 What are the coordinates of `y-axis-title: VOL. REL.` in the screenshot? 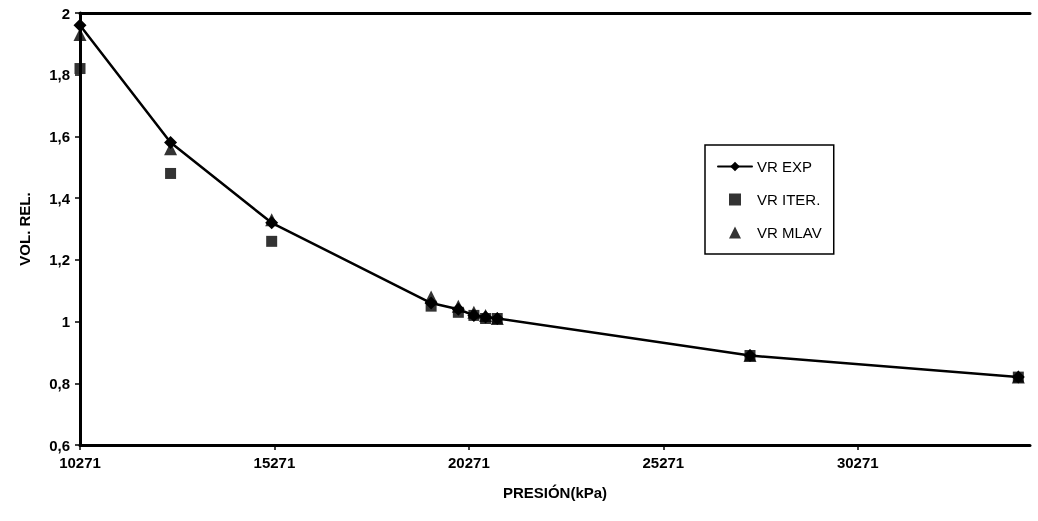 It's located at (24, 229).